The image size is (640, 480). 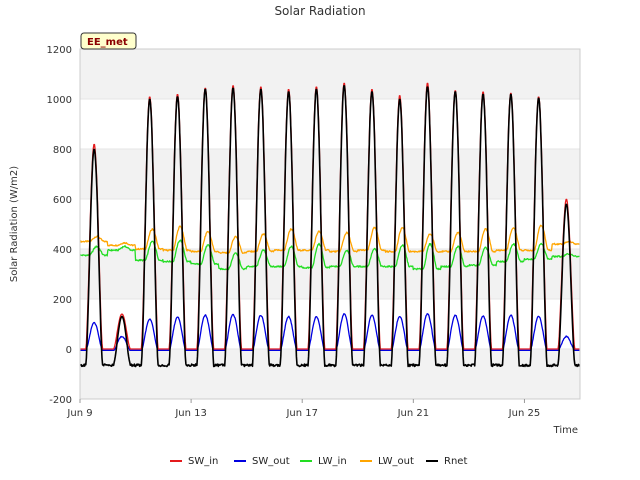 I want to click on y-tick-label: -200, so click(x=60, y=400).